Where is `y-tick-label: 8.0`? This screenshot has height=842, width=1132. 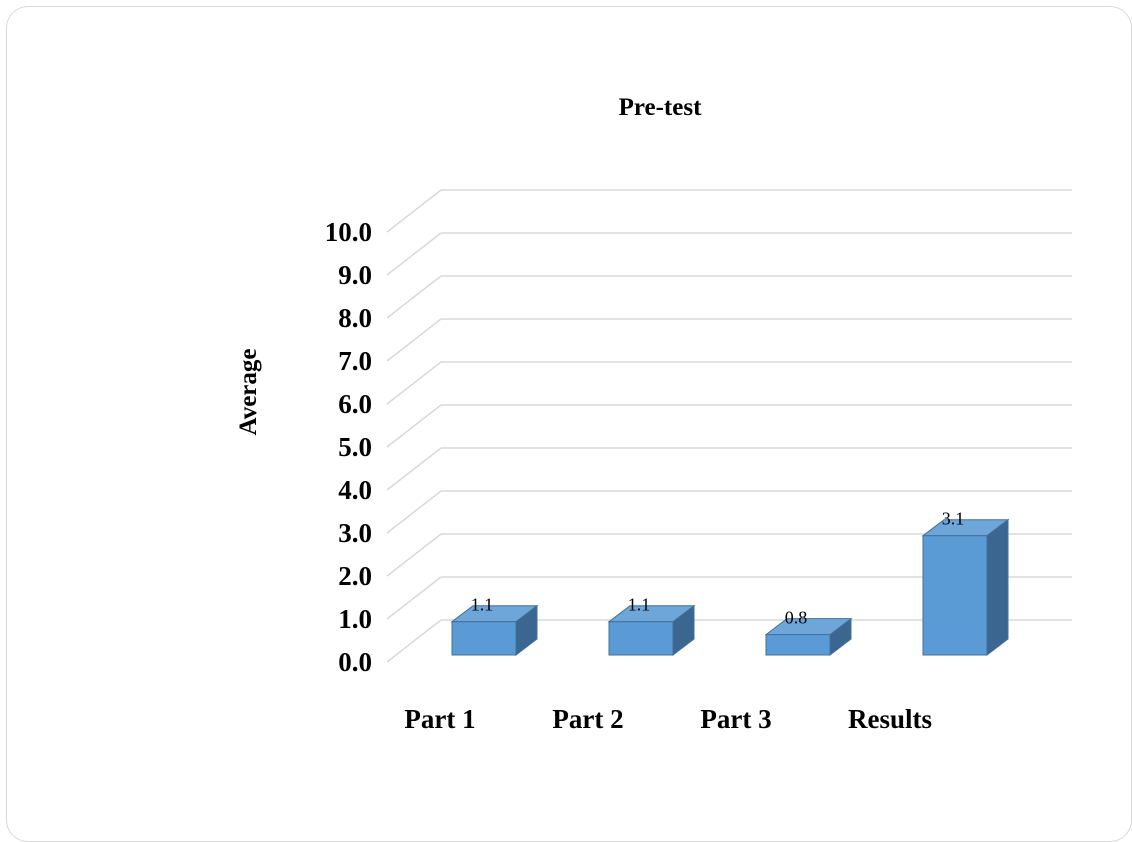 y-tick-label: 8.0 is located at coordinates (355, 318).